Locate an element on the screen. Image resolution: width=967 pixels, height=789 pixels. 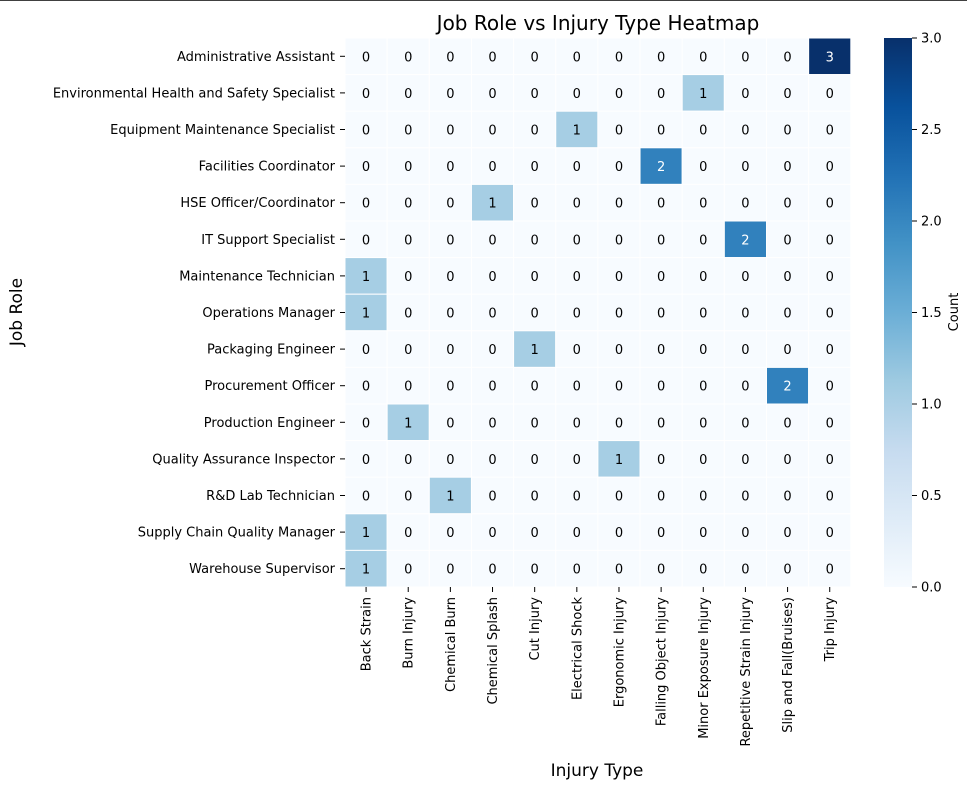
x-tick-label: Back Strain is located at coordinates (367, 634).